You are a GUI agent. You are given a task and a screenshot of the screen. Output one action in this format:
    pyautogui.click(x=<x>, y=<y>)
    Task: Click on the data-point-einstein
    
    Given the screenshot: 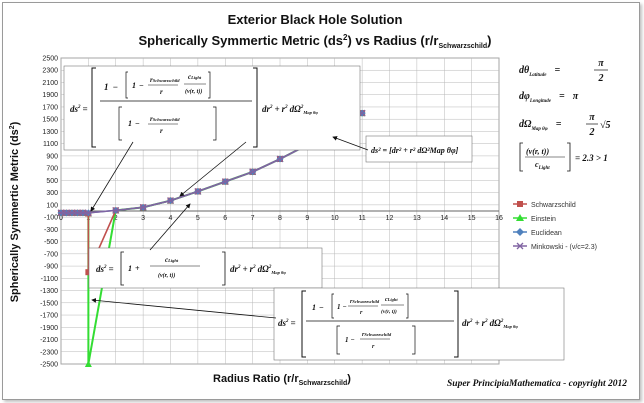 What is the action you would take?
    pyautogui.click(x=88, y=363)
    